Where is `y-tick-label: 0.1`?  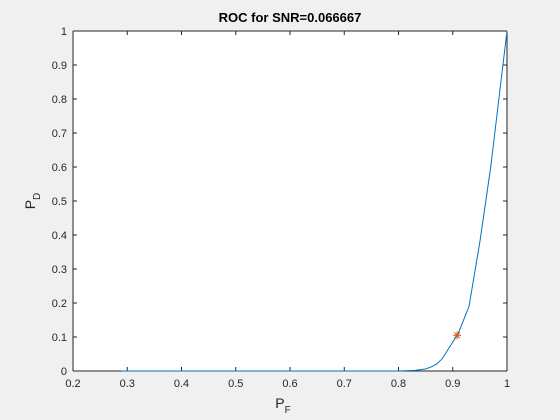 y-tick-label: 0.1 is located at coordinates (59, 338).